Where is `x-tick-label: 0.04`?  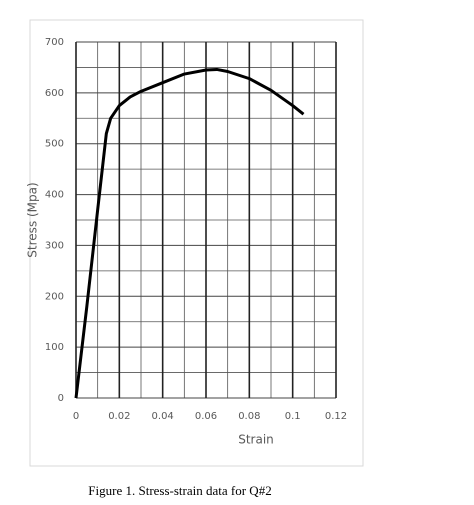
x-tick-label: 0.04 is located at coordinates (163, 416).